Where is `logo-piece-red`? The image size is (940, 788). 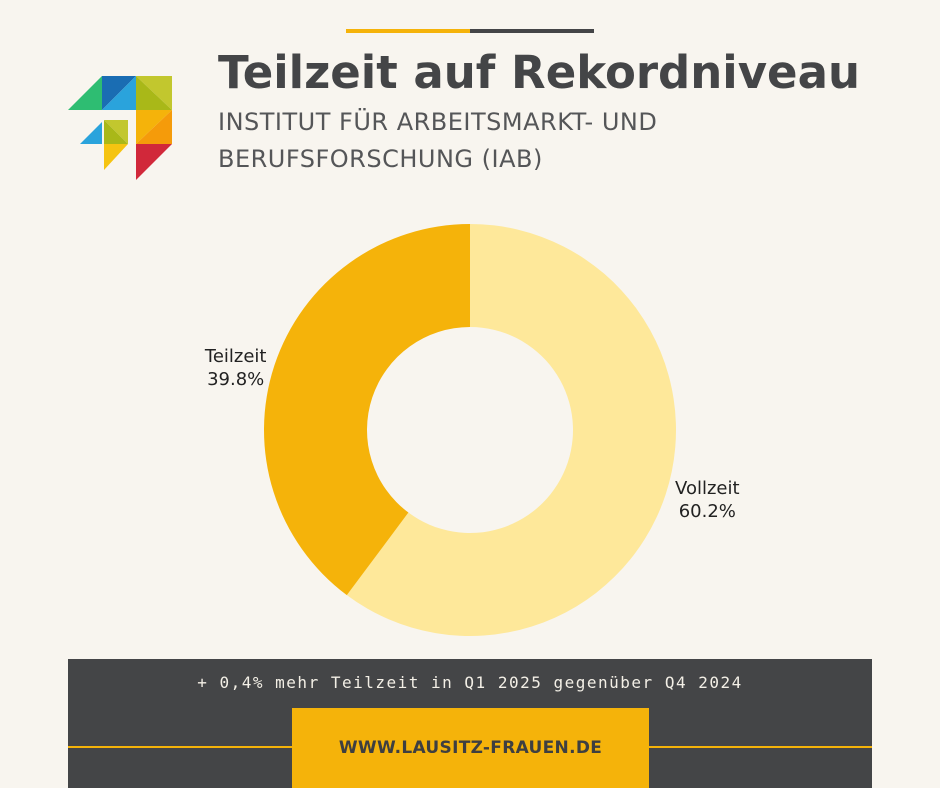
logo-piece-red is located at coordinates (154, 162).